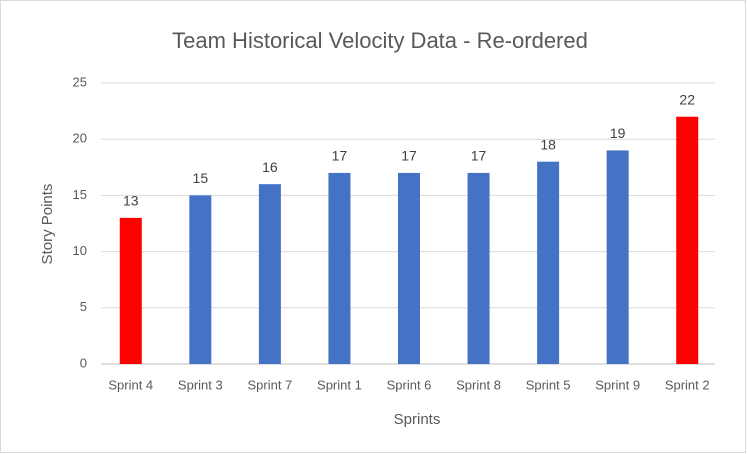 The height and width of the screenshot is (454, 747). What do you see at coordinates (417, 419) in the screenshot?
I see `x-axis-title: Sprints` at bounding box center [417, 419].